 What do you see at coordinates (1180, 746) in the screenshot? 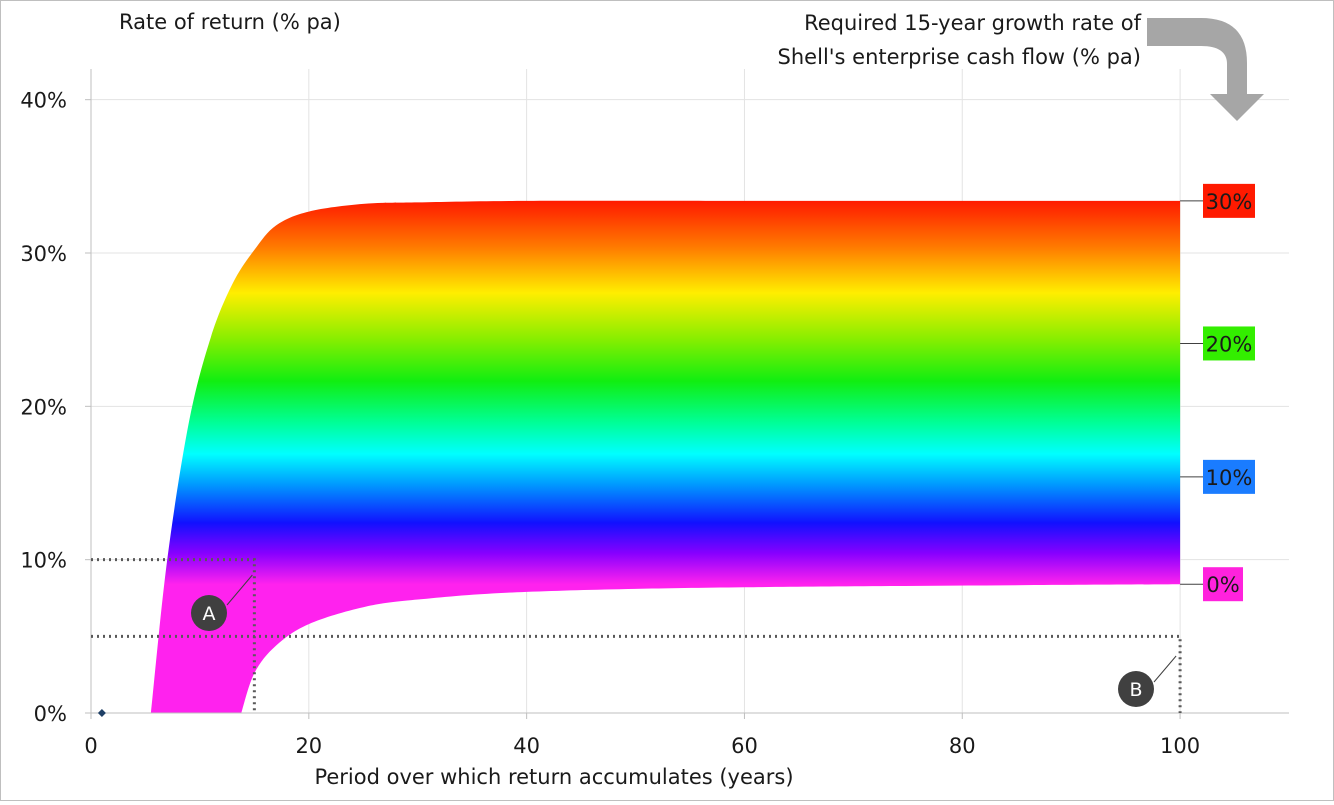
I see `x-tick-label: 100` at bounding box center [1180, 746].